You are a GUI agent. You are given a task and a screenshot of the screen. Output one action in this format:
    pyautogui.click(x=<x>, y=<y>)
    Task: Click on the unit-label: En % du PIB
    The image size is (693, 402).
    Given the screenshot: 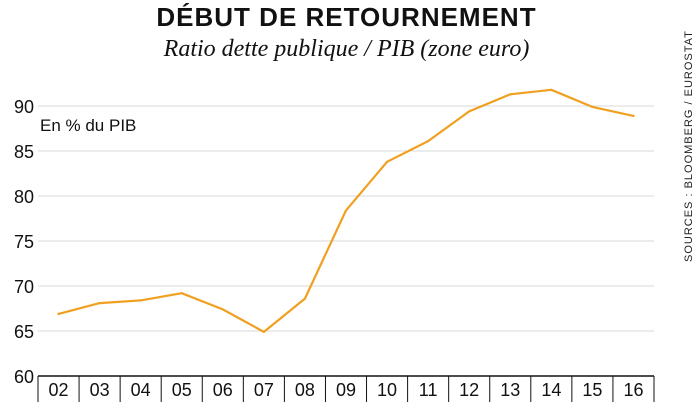 What is the action you would take?
    pyautogui.click(x=88, y=125)
    